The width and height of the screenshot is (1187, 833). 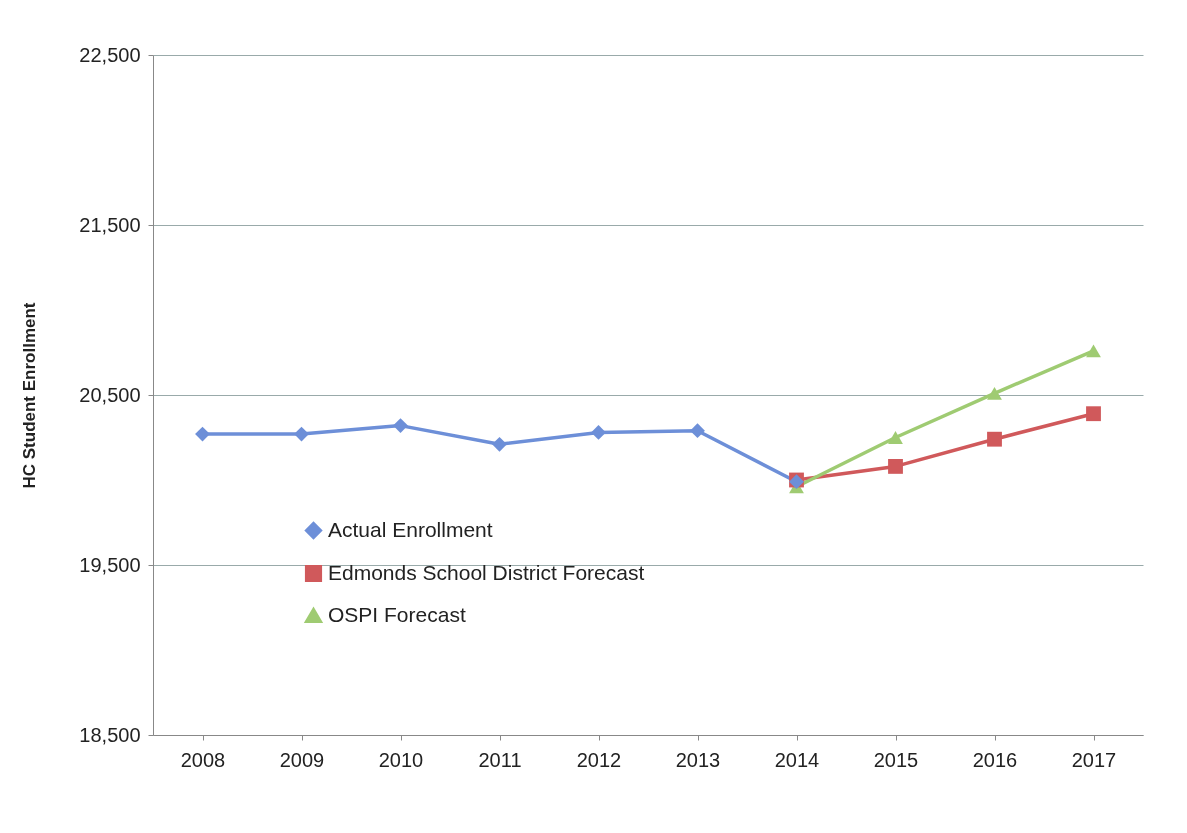 What do you see at coordinates (500, 759) in the screenshot?
I see `x-tick-label: 2011` at bounding box center [500, 759].